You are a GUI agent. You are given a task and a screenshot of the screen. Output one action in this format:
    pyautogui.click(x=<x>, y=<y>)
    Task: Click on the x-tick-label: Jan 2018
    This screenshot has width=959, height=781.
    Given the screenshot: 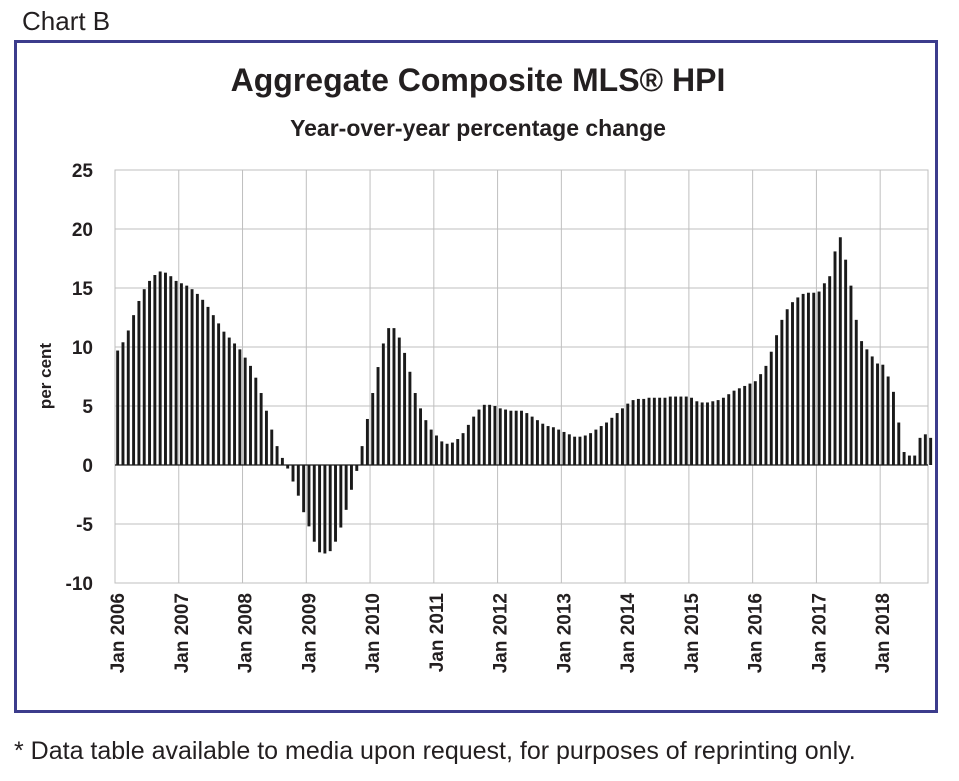 What is the action you would take?
    pyautogui.click(x=883, y=633)
    